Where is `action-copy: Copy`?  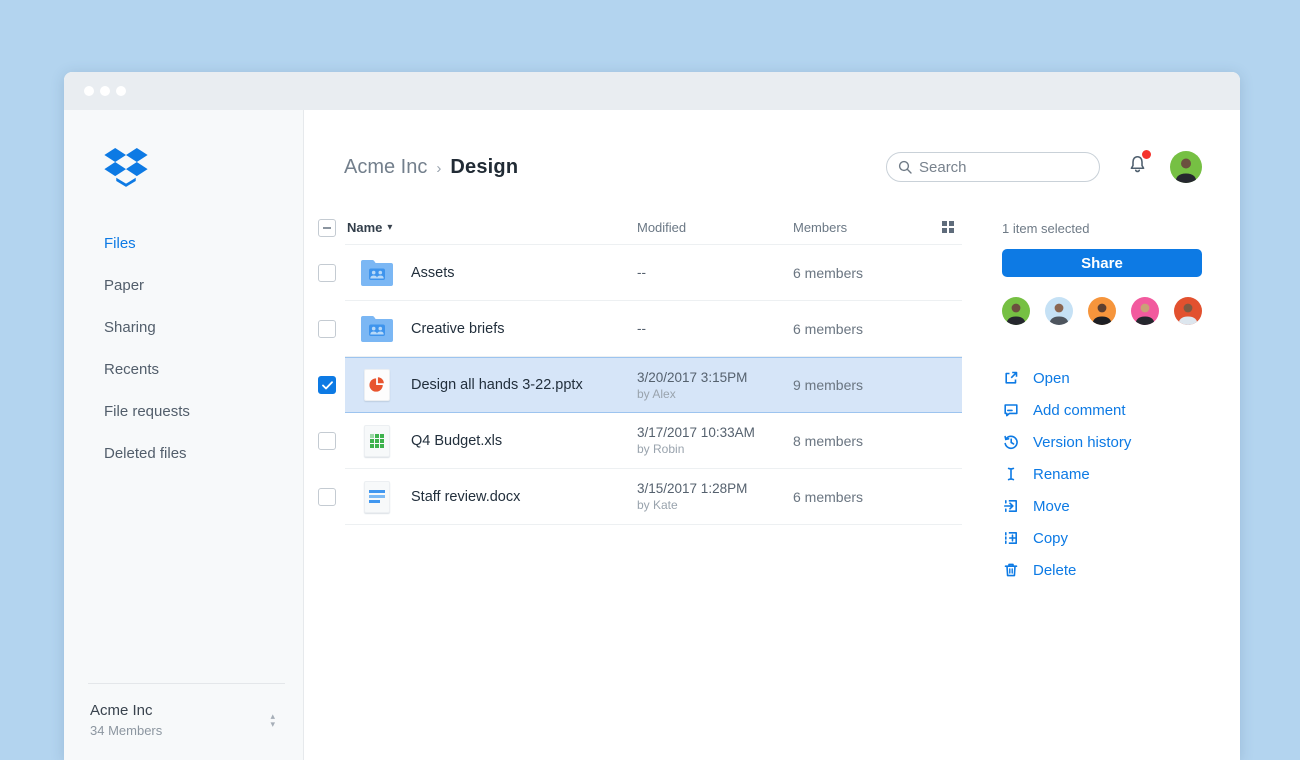 action-copy: Copy is located at coordinates (1102, 538).